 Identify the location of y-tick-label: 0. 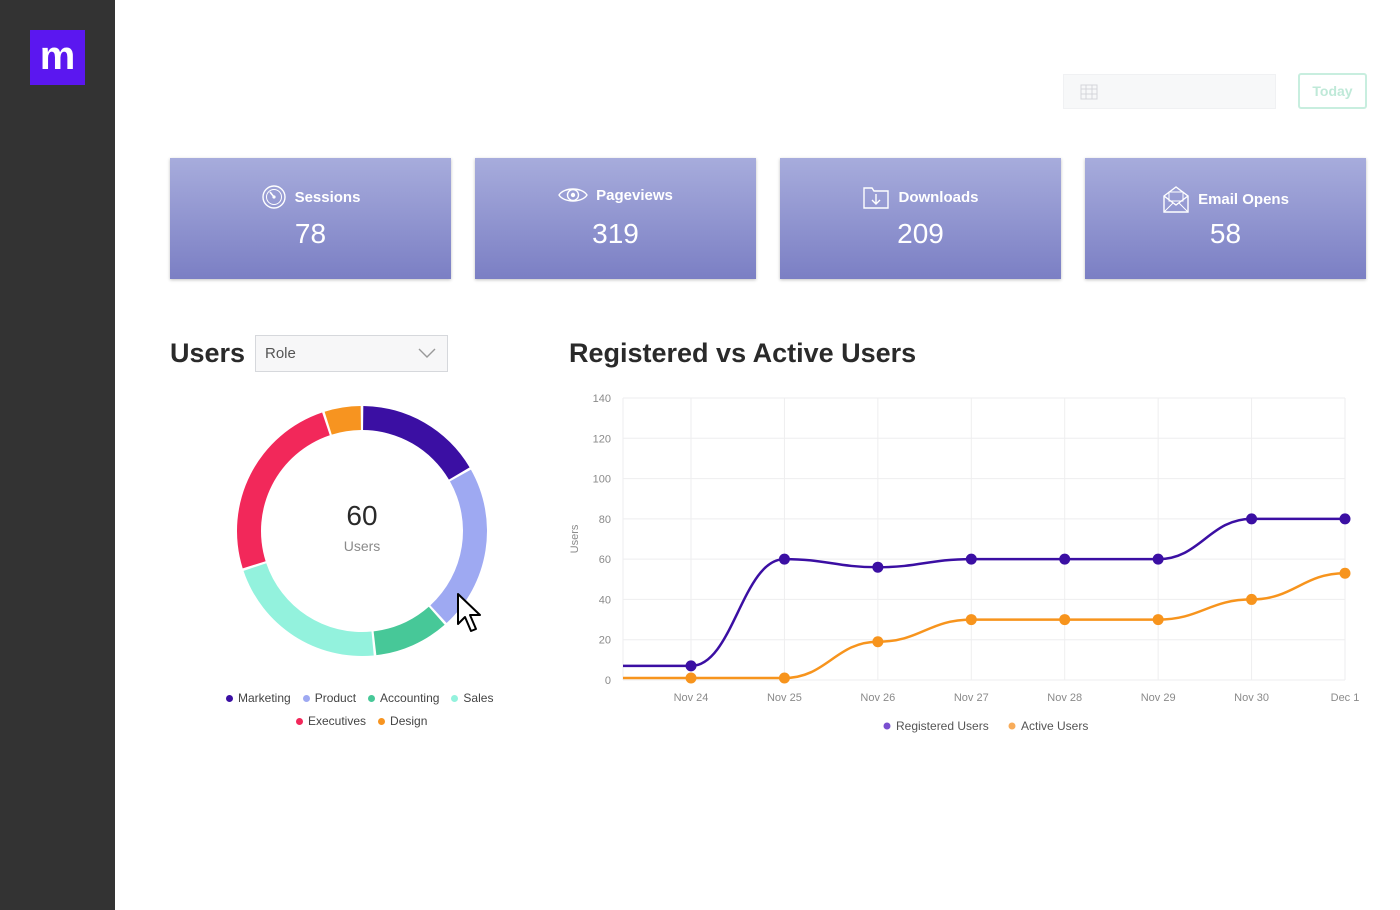
(608, 681).